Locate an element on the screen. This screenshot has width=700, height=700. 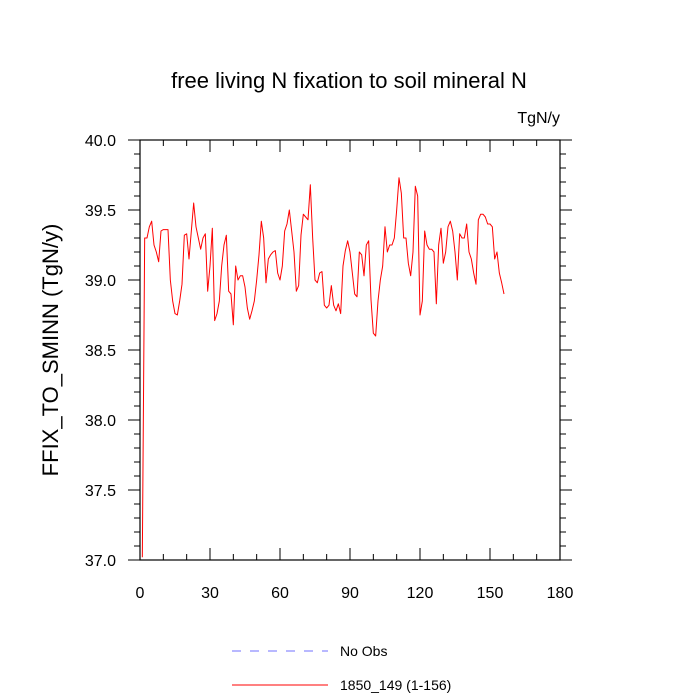
x-tick-label: 90 is located at coordinates (350, 593).